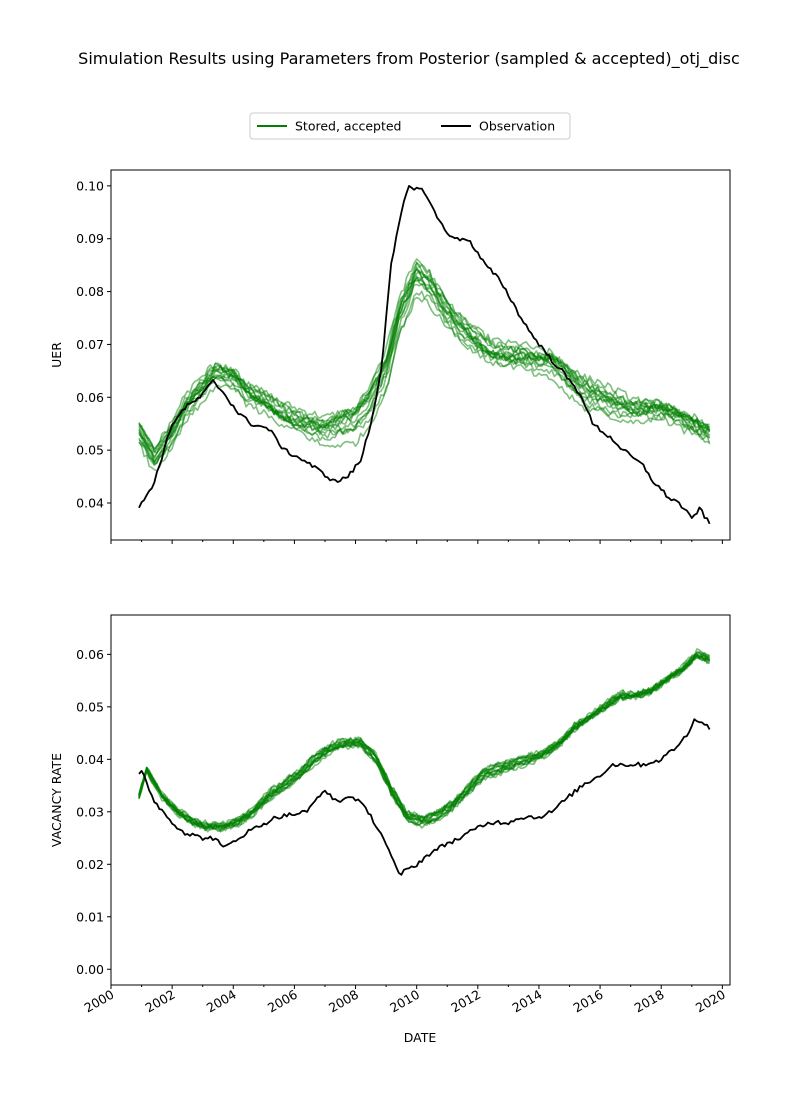  What do you see at coordinates (282, 1001) in the screenshot?
I see `x-tick-label: 2006` at bounding box center [282, 1001].